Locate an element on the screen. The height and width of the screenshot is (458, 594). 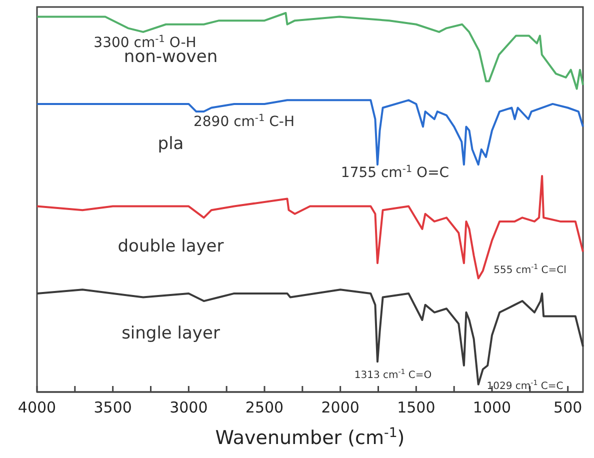
annotation: 1313 cm$^{-1}$ C=O is located at coordinates (393, 374).